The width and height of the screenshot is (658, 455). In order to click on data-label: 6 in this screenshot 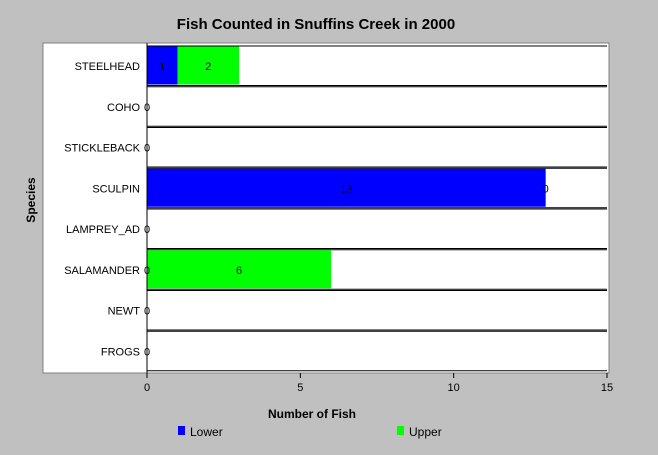, I will do `click(239, 271)`.